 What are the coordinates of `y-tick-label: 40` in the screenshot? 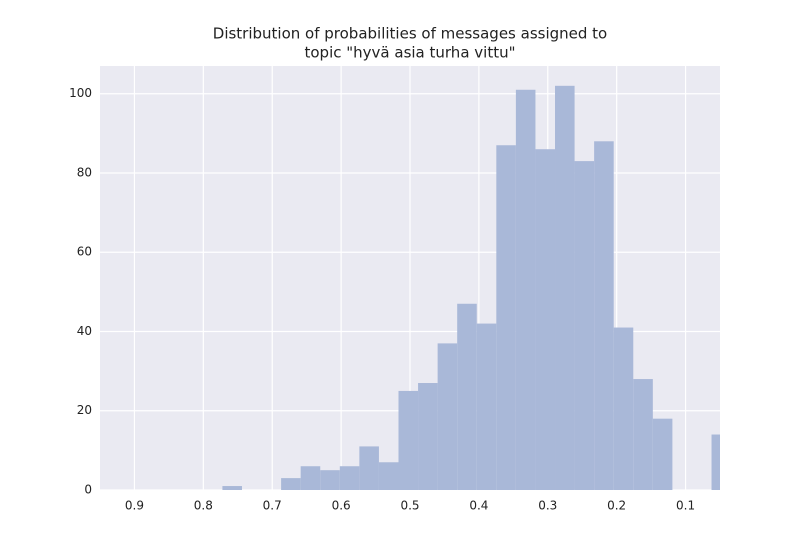 It's located at (84, 331).